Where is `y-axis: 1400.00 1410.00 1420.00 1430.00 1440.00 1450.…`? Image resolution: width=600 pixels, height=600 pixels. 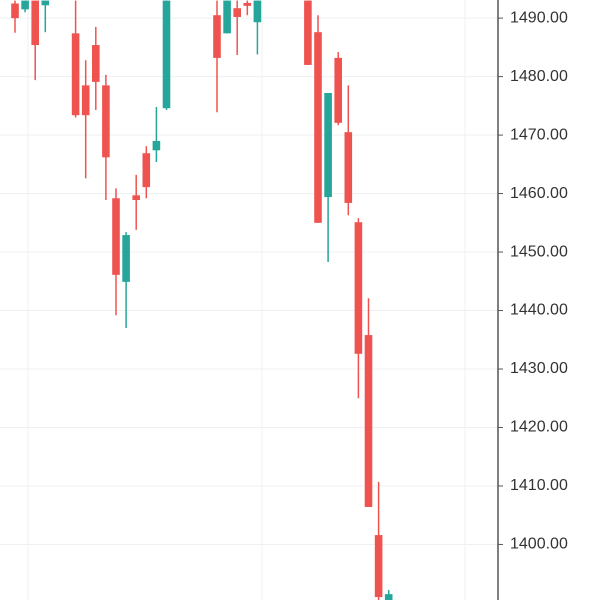
y-axis: 1400.00 1410.00 1420.00 1430.00 1440.00 1450.… is located at coordinates (533, 281).